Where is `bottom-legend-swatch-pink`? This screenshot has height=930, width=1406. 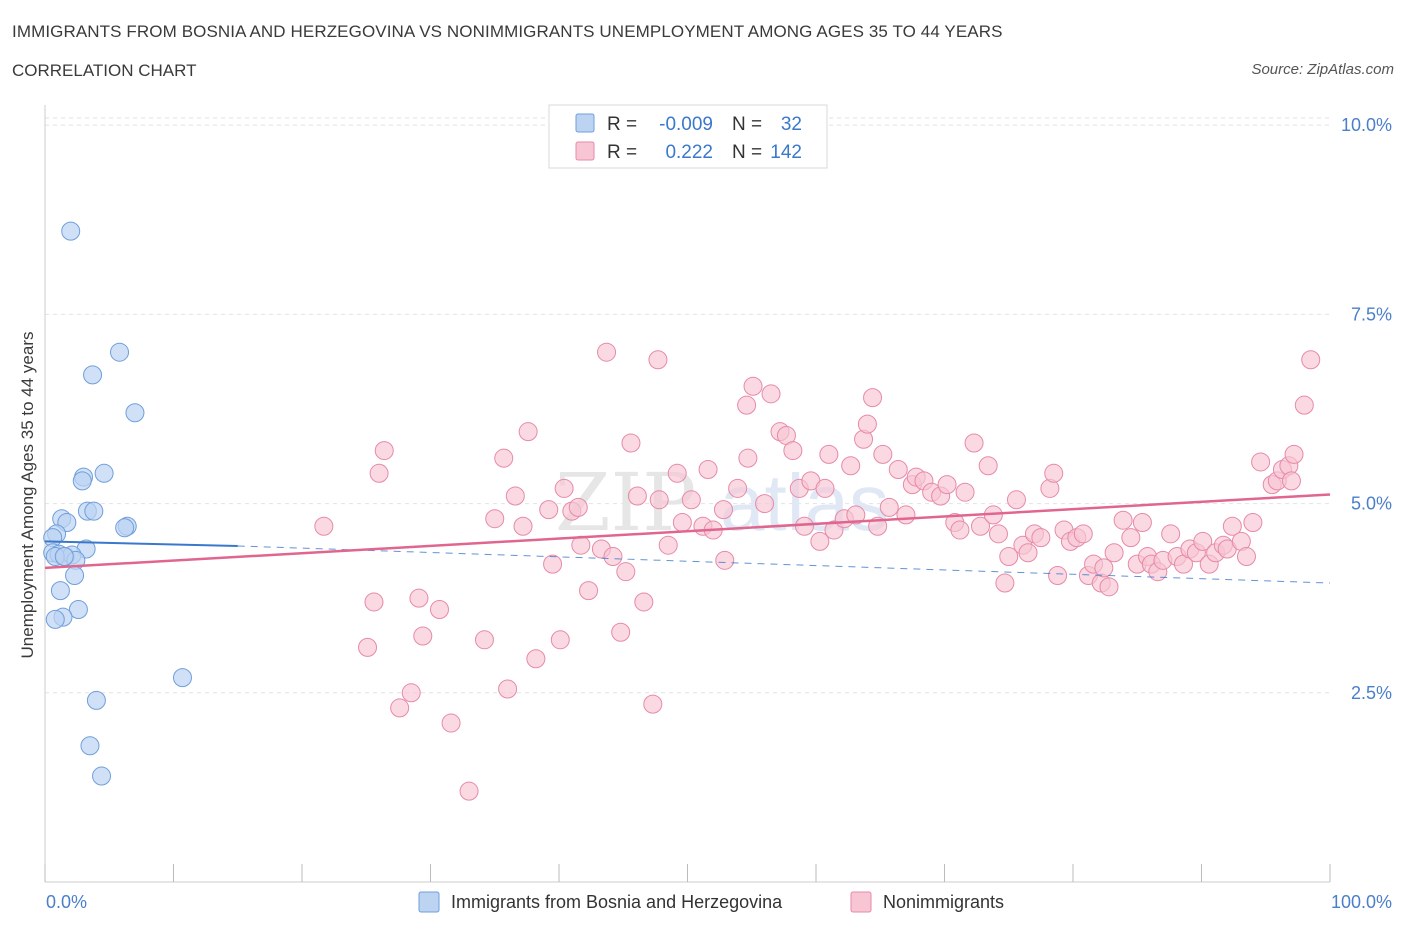
bottom-legend-swatch-pink is located at coordinates (861, 902).